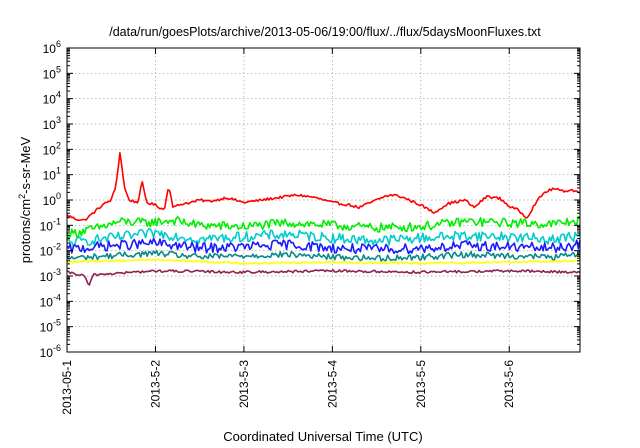 This screenshot has height=448, width=640. I want to click on y-tick-label-exp: 2, so click(58, 145).